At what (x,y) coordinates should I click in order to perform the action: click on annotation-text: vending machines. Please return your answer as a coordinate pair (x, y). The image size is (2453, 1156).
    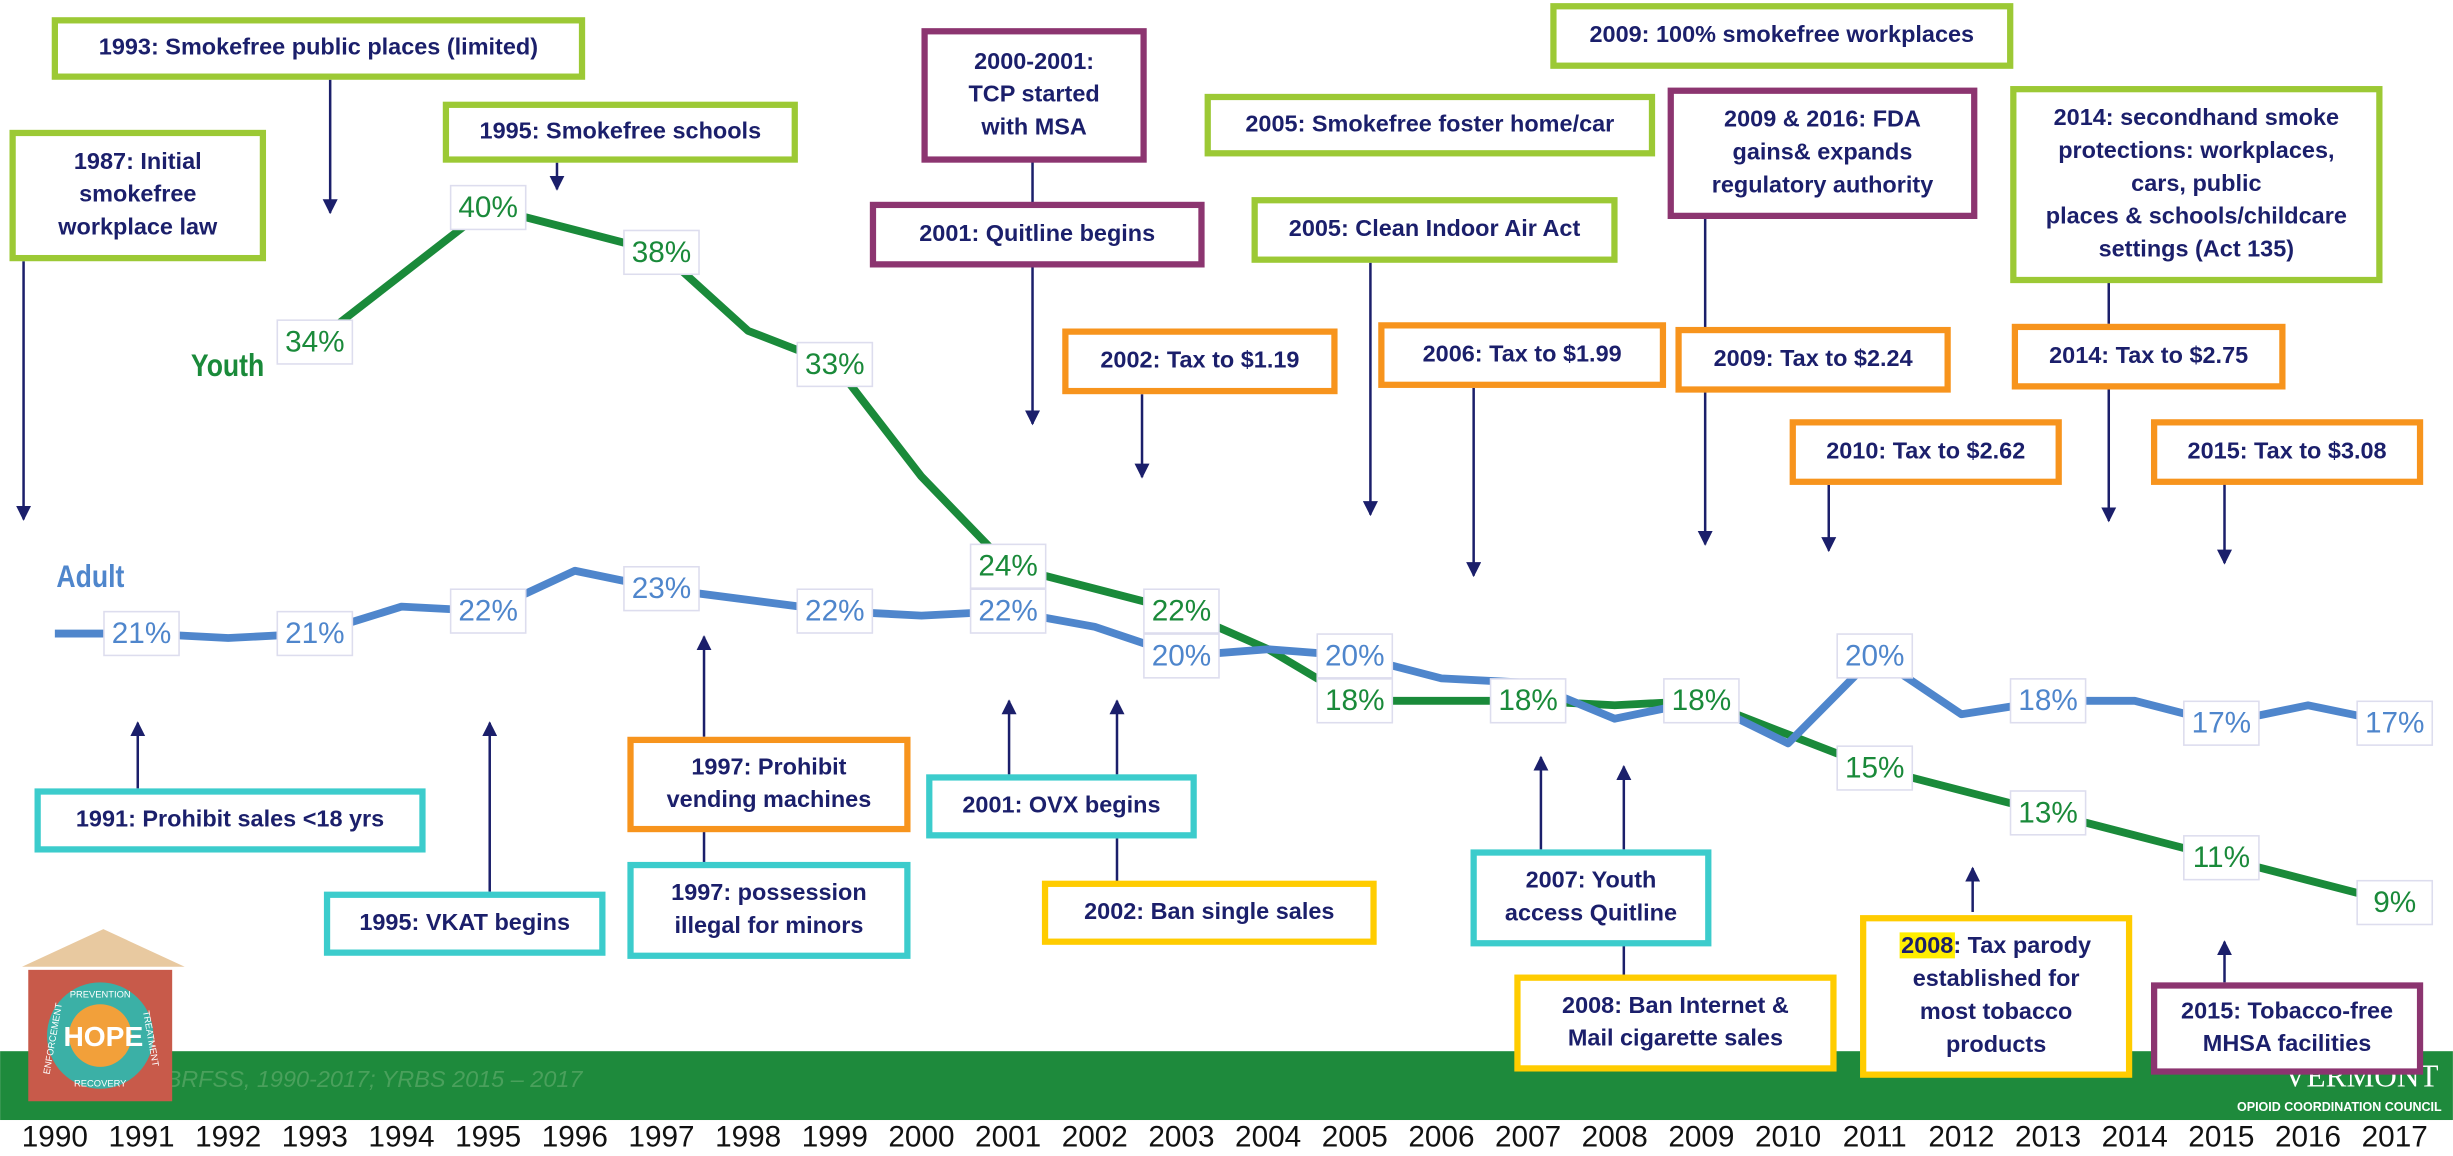
    Looking at the image, I should click on (769, 799).